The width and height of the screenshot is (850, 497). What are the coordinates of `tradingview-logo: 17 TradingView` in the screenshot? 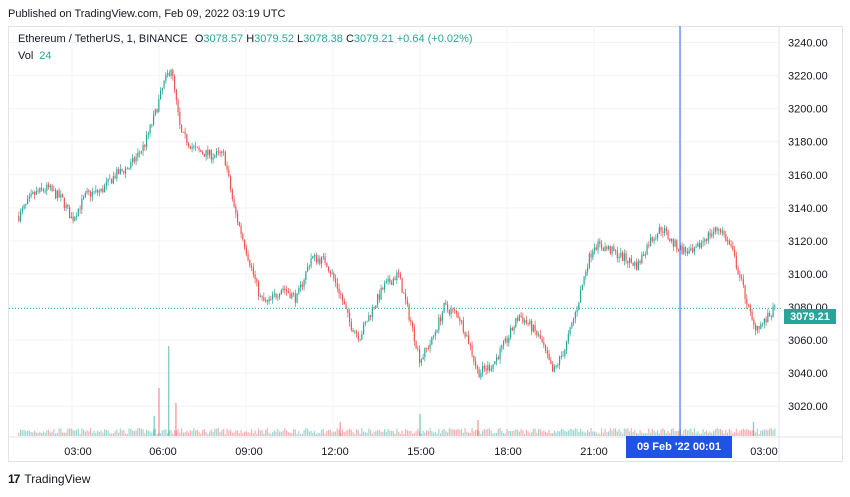 It's located at (49, 479).